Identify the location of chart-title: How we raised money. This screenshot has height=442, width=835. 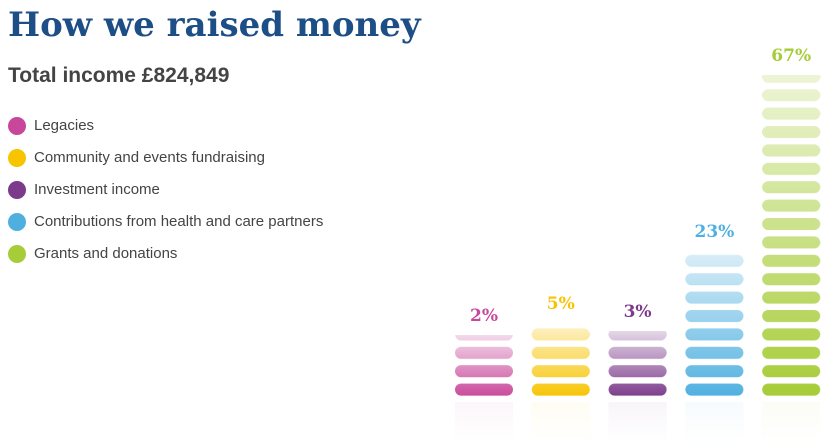
(215, 25).